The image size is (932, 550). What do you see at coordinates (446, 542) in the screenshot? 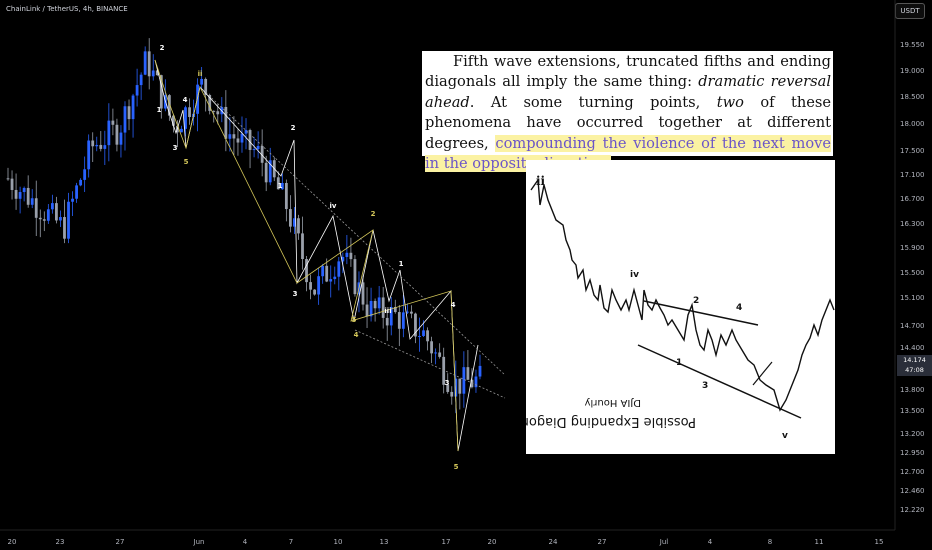
I see `date-tick: 17` at bounding box center [446, 542].